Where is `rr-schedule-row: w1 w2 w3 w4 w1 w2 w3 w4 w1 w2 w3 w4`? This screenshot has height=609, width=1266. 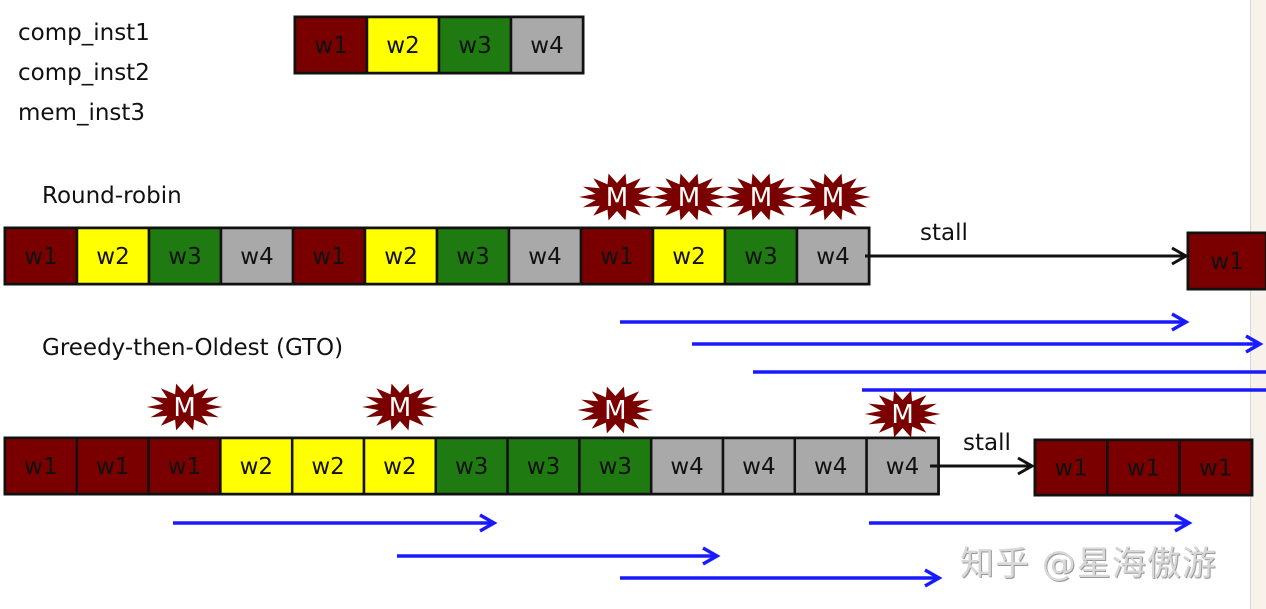
rr-schedule-row: w1 w2 w3 w4 w1 w2 w3 w4 w1 w2 w3 w4 is located at coordinates (437, 256).